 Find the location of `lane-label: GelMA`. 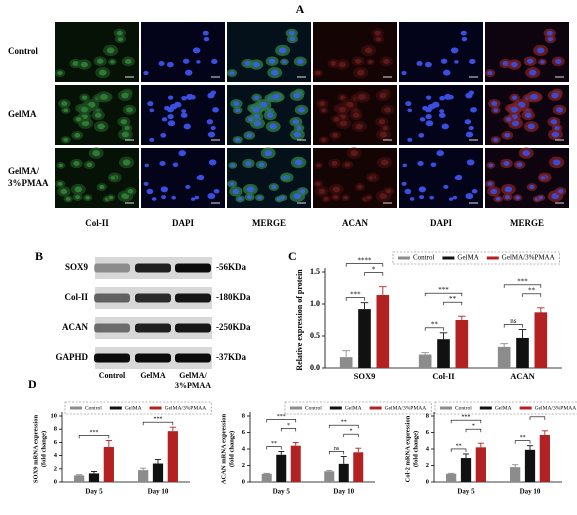

lane-label: GelMA is located at coordinates (153, 375).